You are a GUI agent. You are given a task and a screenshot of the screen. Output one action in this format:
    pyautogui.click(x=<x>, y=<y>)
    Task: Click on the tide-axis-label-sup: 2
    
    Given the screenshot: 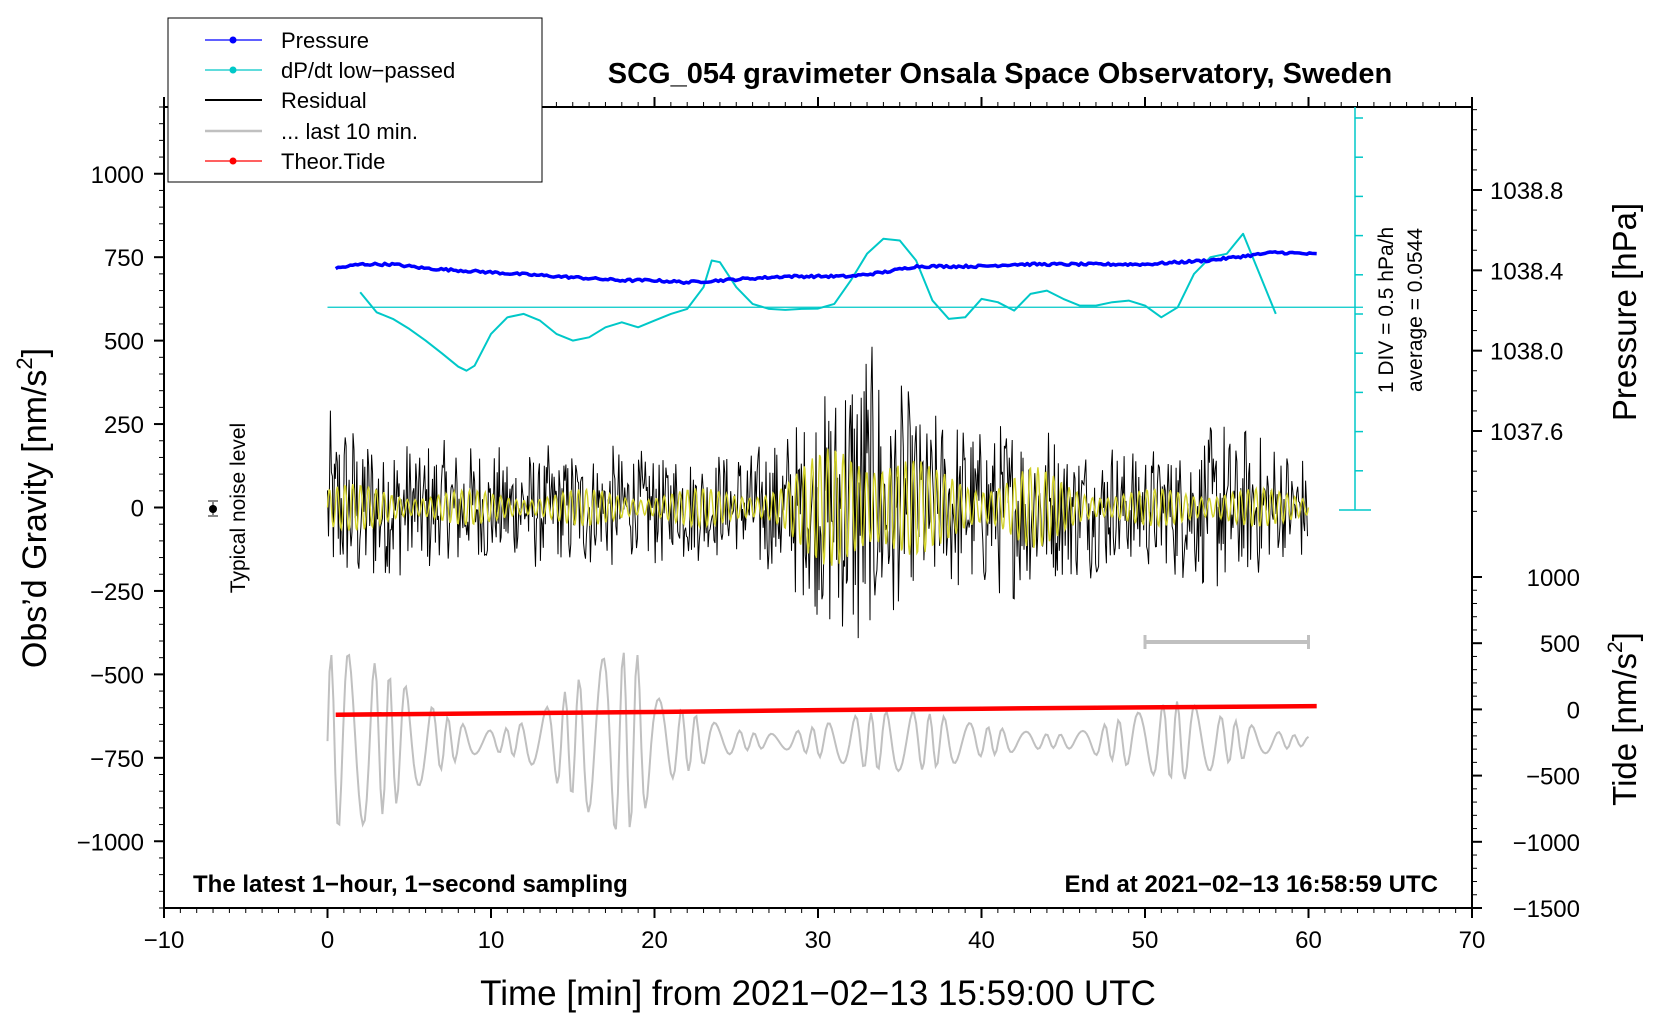 What is the action you would take?
    pyautogui.click(x=1615, y=647)
    